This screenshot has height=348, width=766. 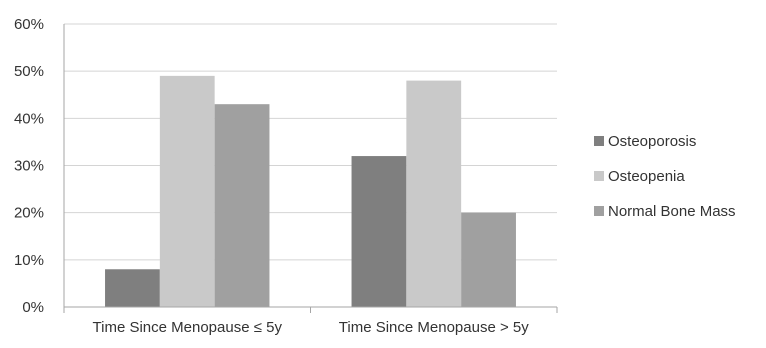 What do you see at coordinates (646, 176) in the screenshot?
I see `legend-label: Osteopenia` at bounding box center [646, 176].